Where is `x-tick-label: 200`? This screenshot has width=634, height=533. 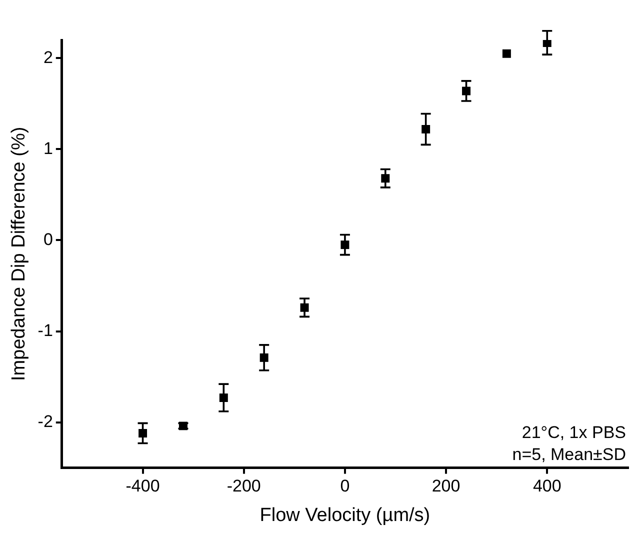 x-tick-label: 200 is located at coordinates (446, 486).